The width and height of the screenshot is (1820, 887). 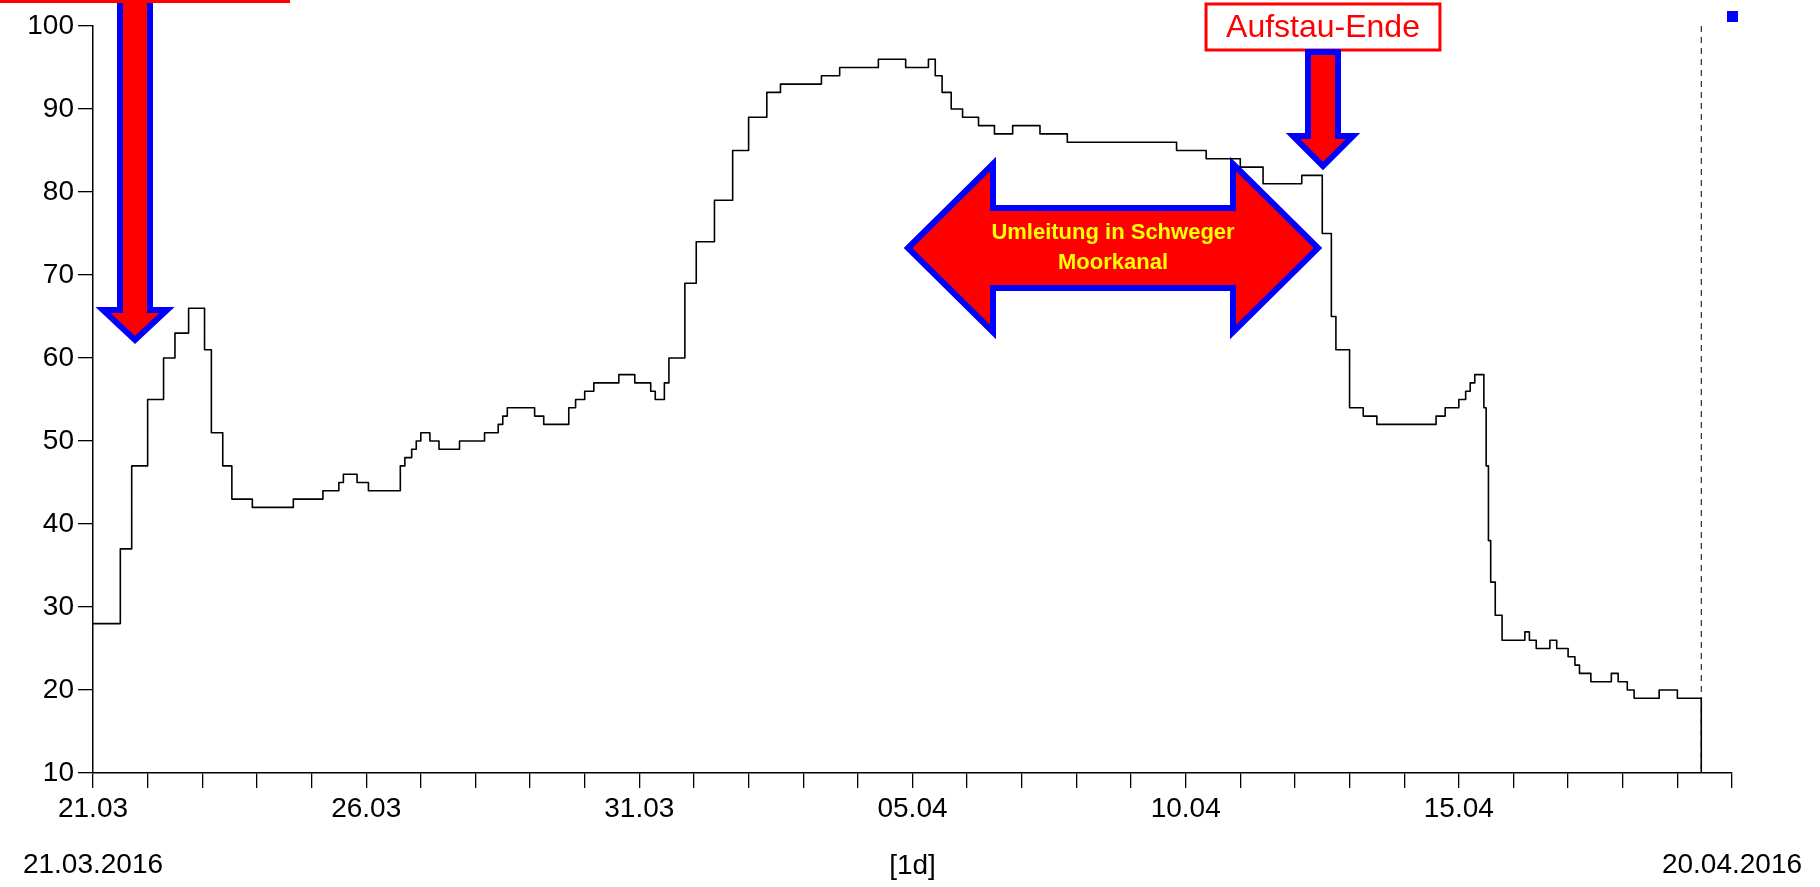 What do you see at coordinates (1732, 863) in the screenshot?
I see `text: 20.04.2016` at bounding box center [1732, 863].